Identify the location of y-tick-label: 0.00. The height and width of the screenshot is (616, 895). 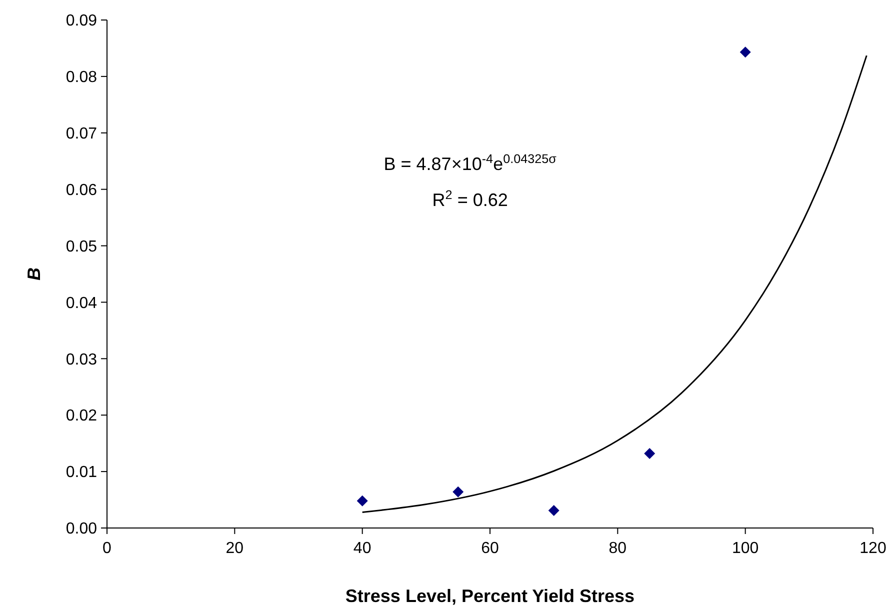
(82, 529).